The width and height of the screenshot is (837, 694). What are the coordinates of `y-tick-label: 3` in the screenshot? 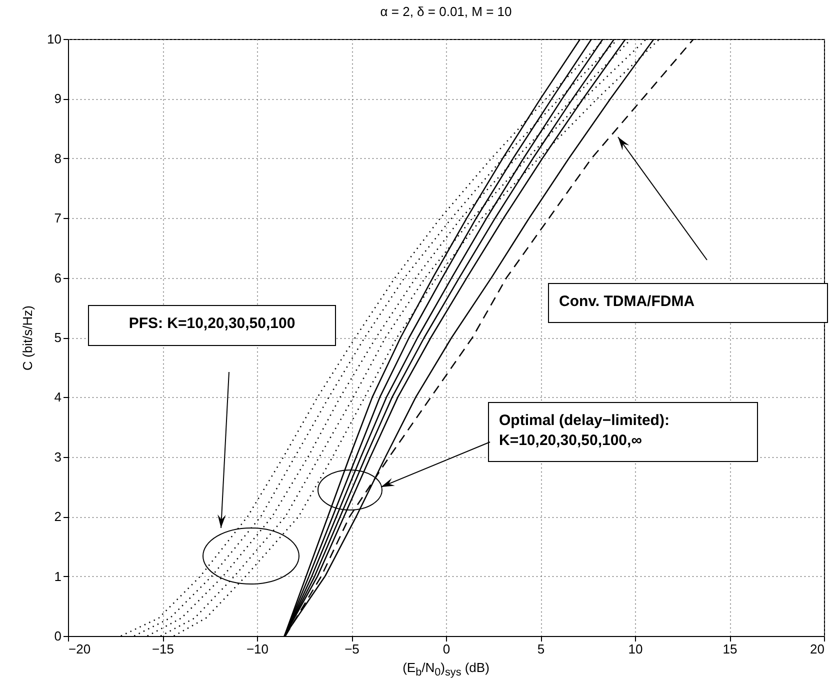 It's located at (58, 456).